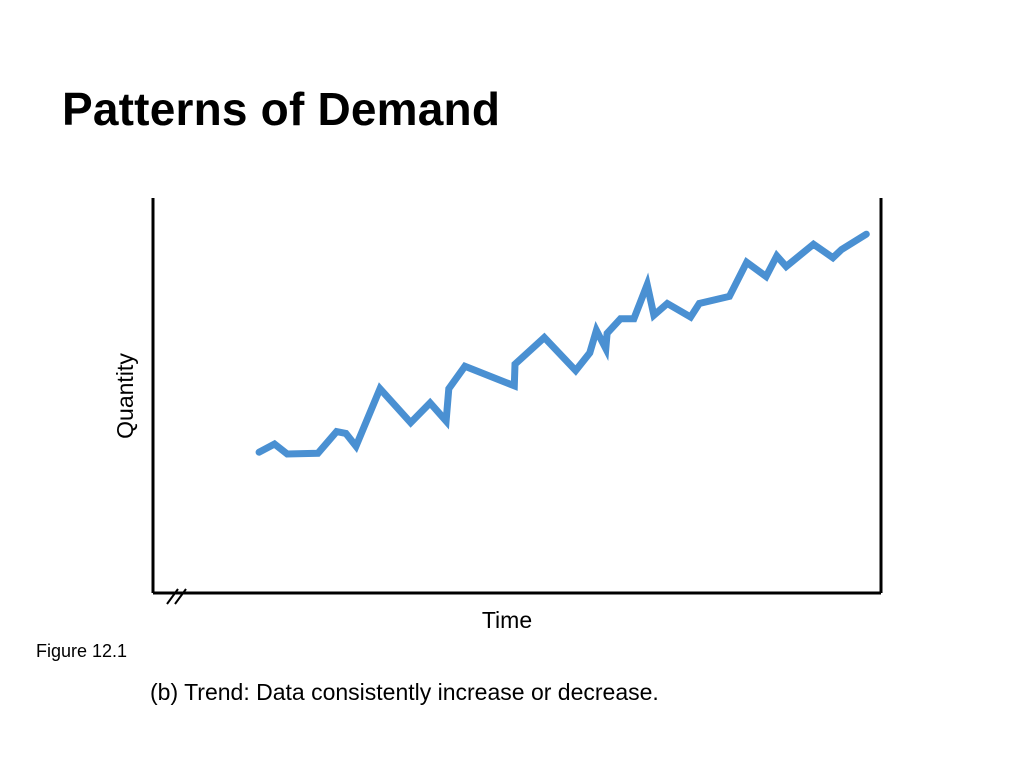 The image size is (1024, 768). What do you see at coordinates (82, 651) in the screenshot?
I see `figure-label: Figure 12.1` at bounding box center [82, 651].